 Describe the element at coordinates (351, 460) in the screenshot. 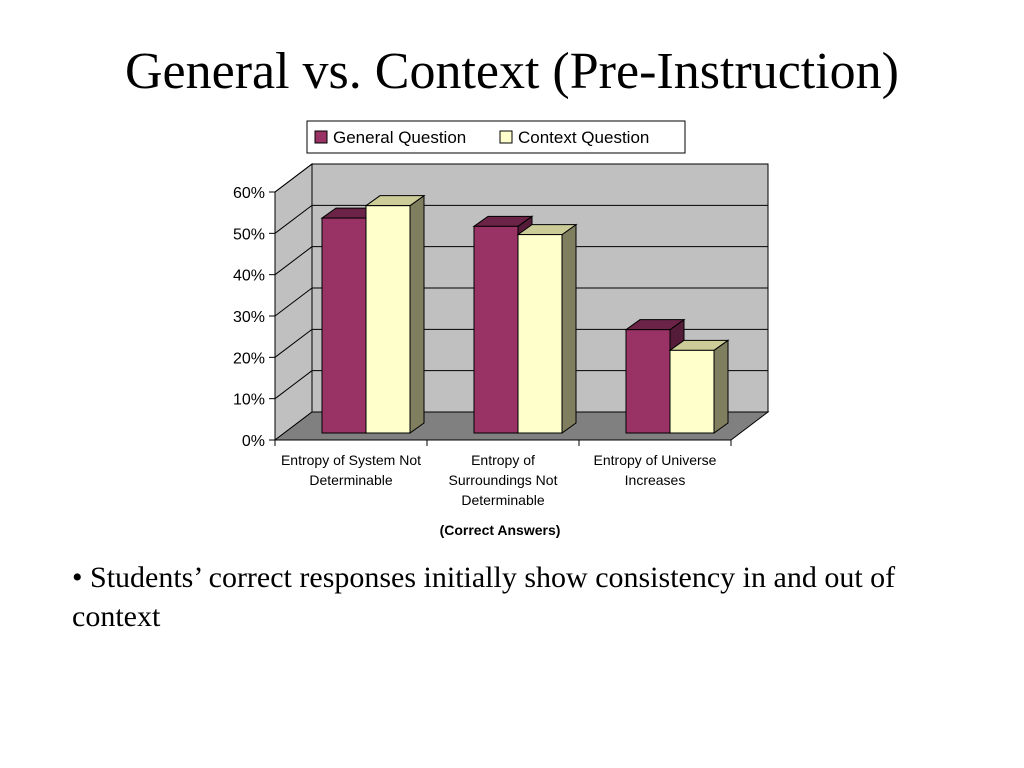

I see `x-tick-label: Entropy of System Not` at that location.